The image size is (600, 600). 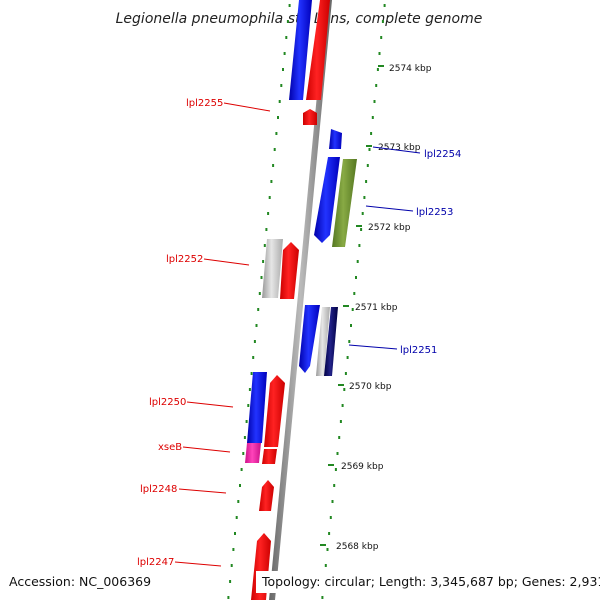 What do you see at coordinates (274, 411) in the screenshot?
I see `gene-feature-lpl2250` at bounding box center [274, 411].